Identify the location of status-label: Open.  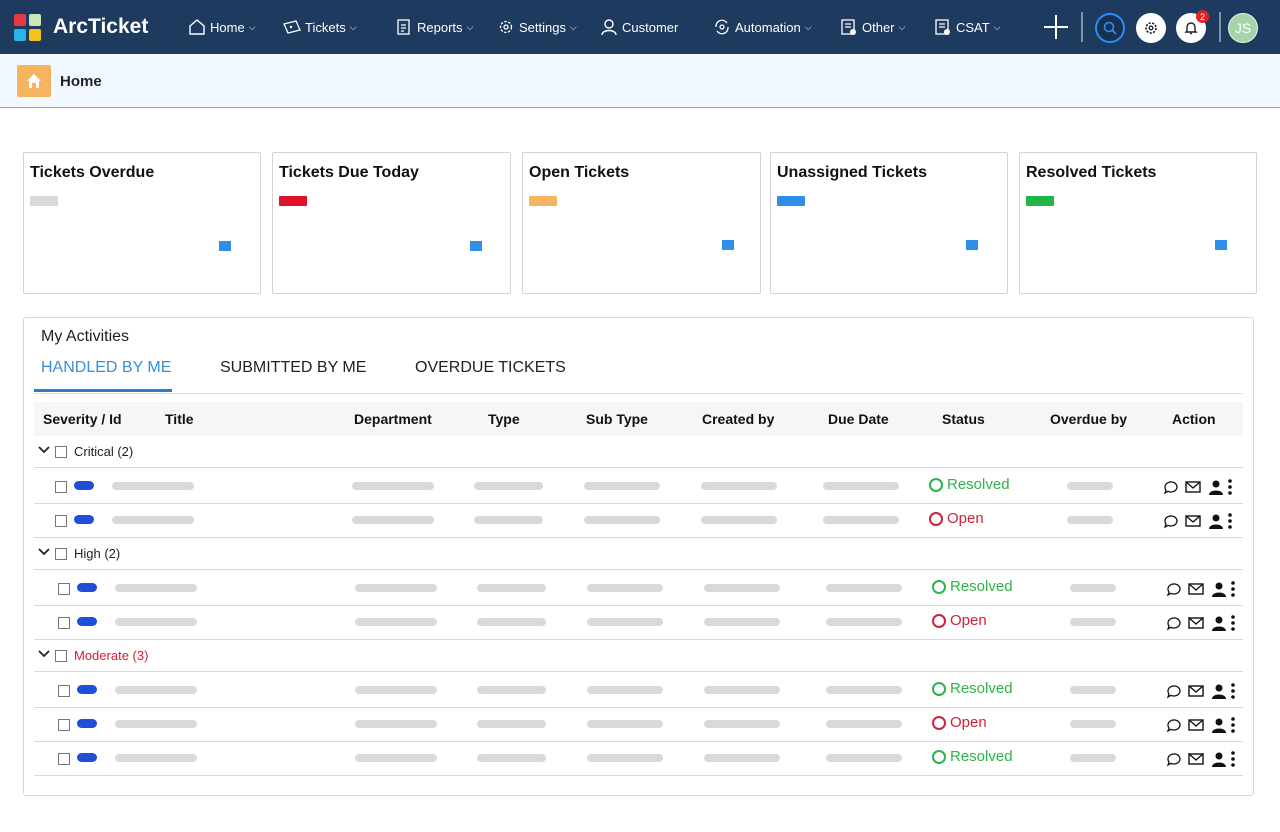
(968, 722).